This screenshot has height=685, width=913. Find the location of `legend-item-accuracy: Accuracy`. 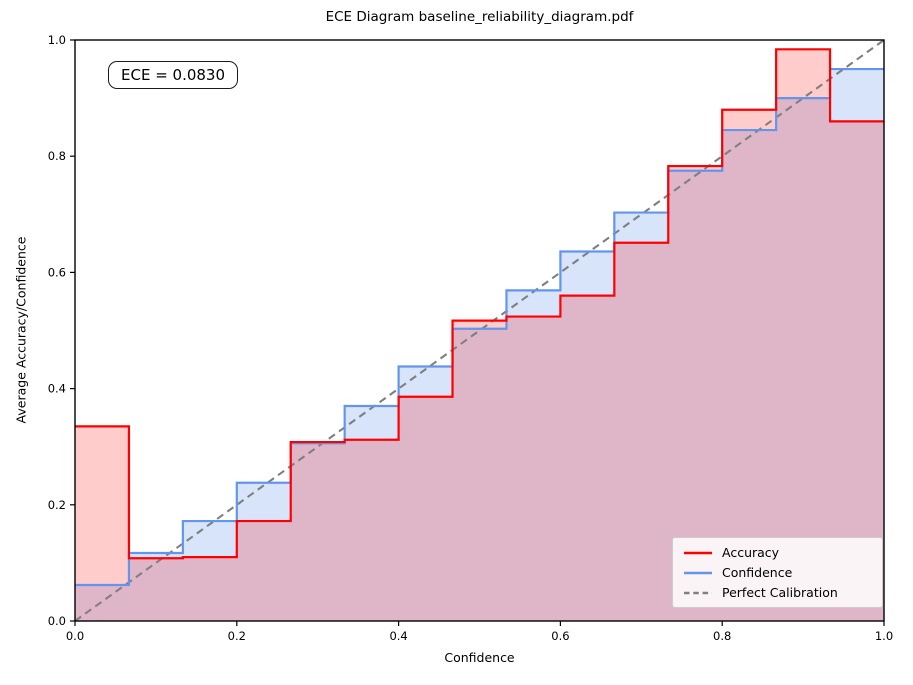

legend-item-accuracy: Accuracy is located at coordinates (777, 552).